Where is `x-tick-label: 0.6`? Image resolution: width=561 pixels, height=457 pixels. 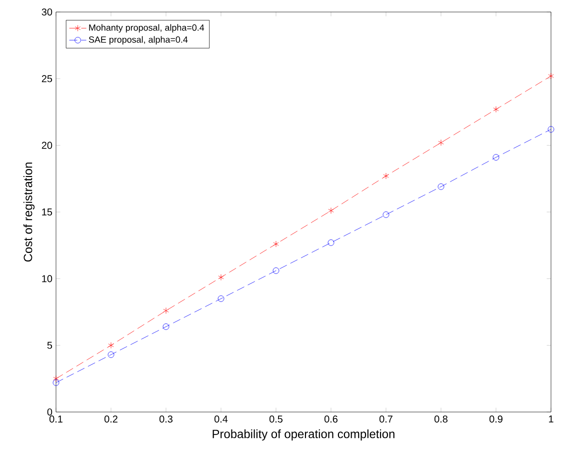 x-tick-label: 0.6 is located at coordinates (331, 419).